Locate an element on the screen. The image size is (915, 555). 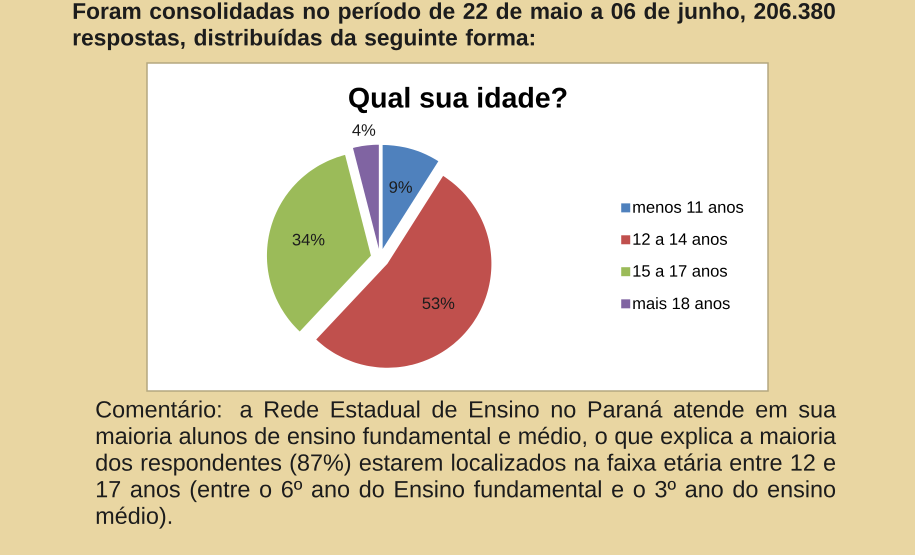
data-label: 53% is located at coordinates (438, 303).